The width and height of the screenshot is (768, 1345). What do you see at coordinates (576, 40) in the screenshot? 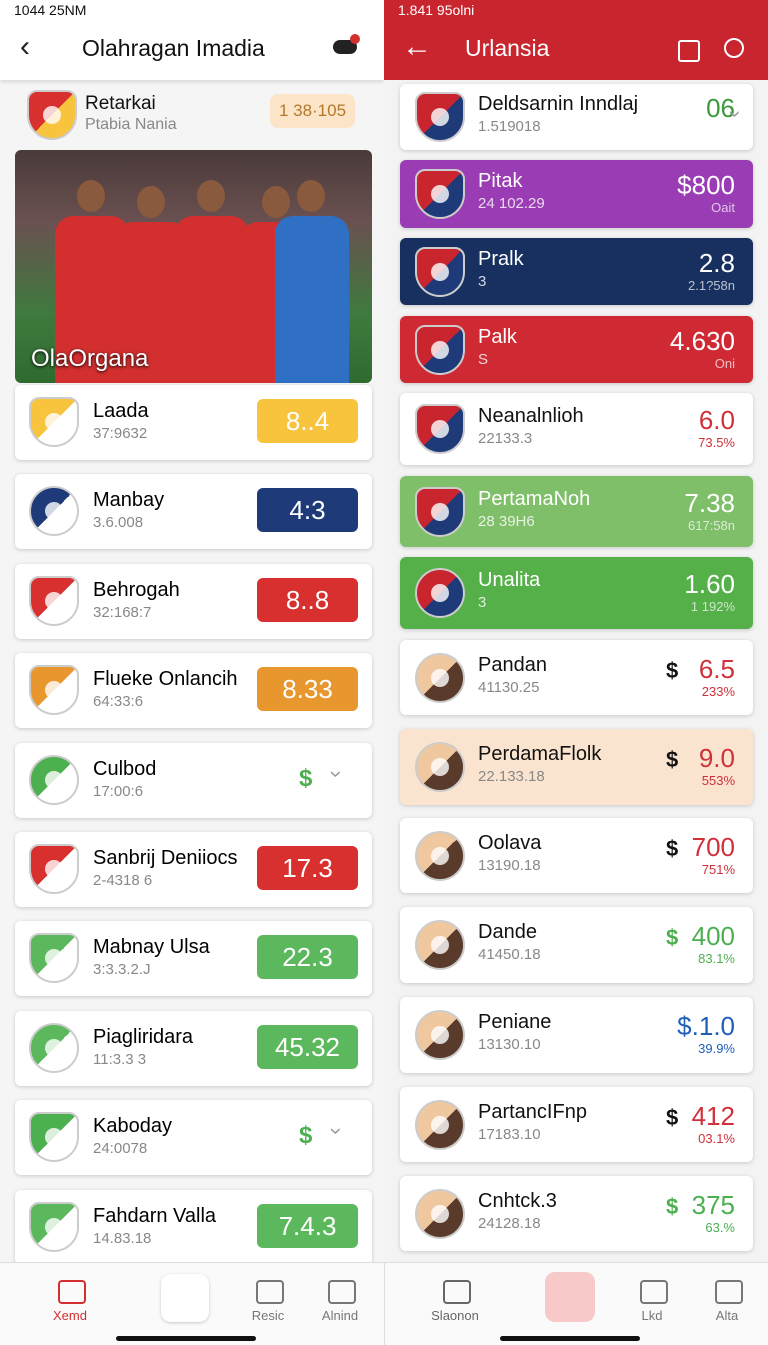
I see `right-header` at bounding box center [576, 40].